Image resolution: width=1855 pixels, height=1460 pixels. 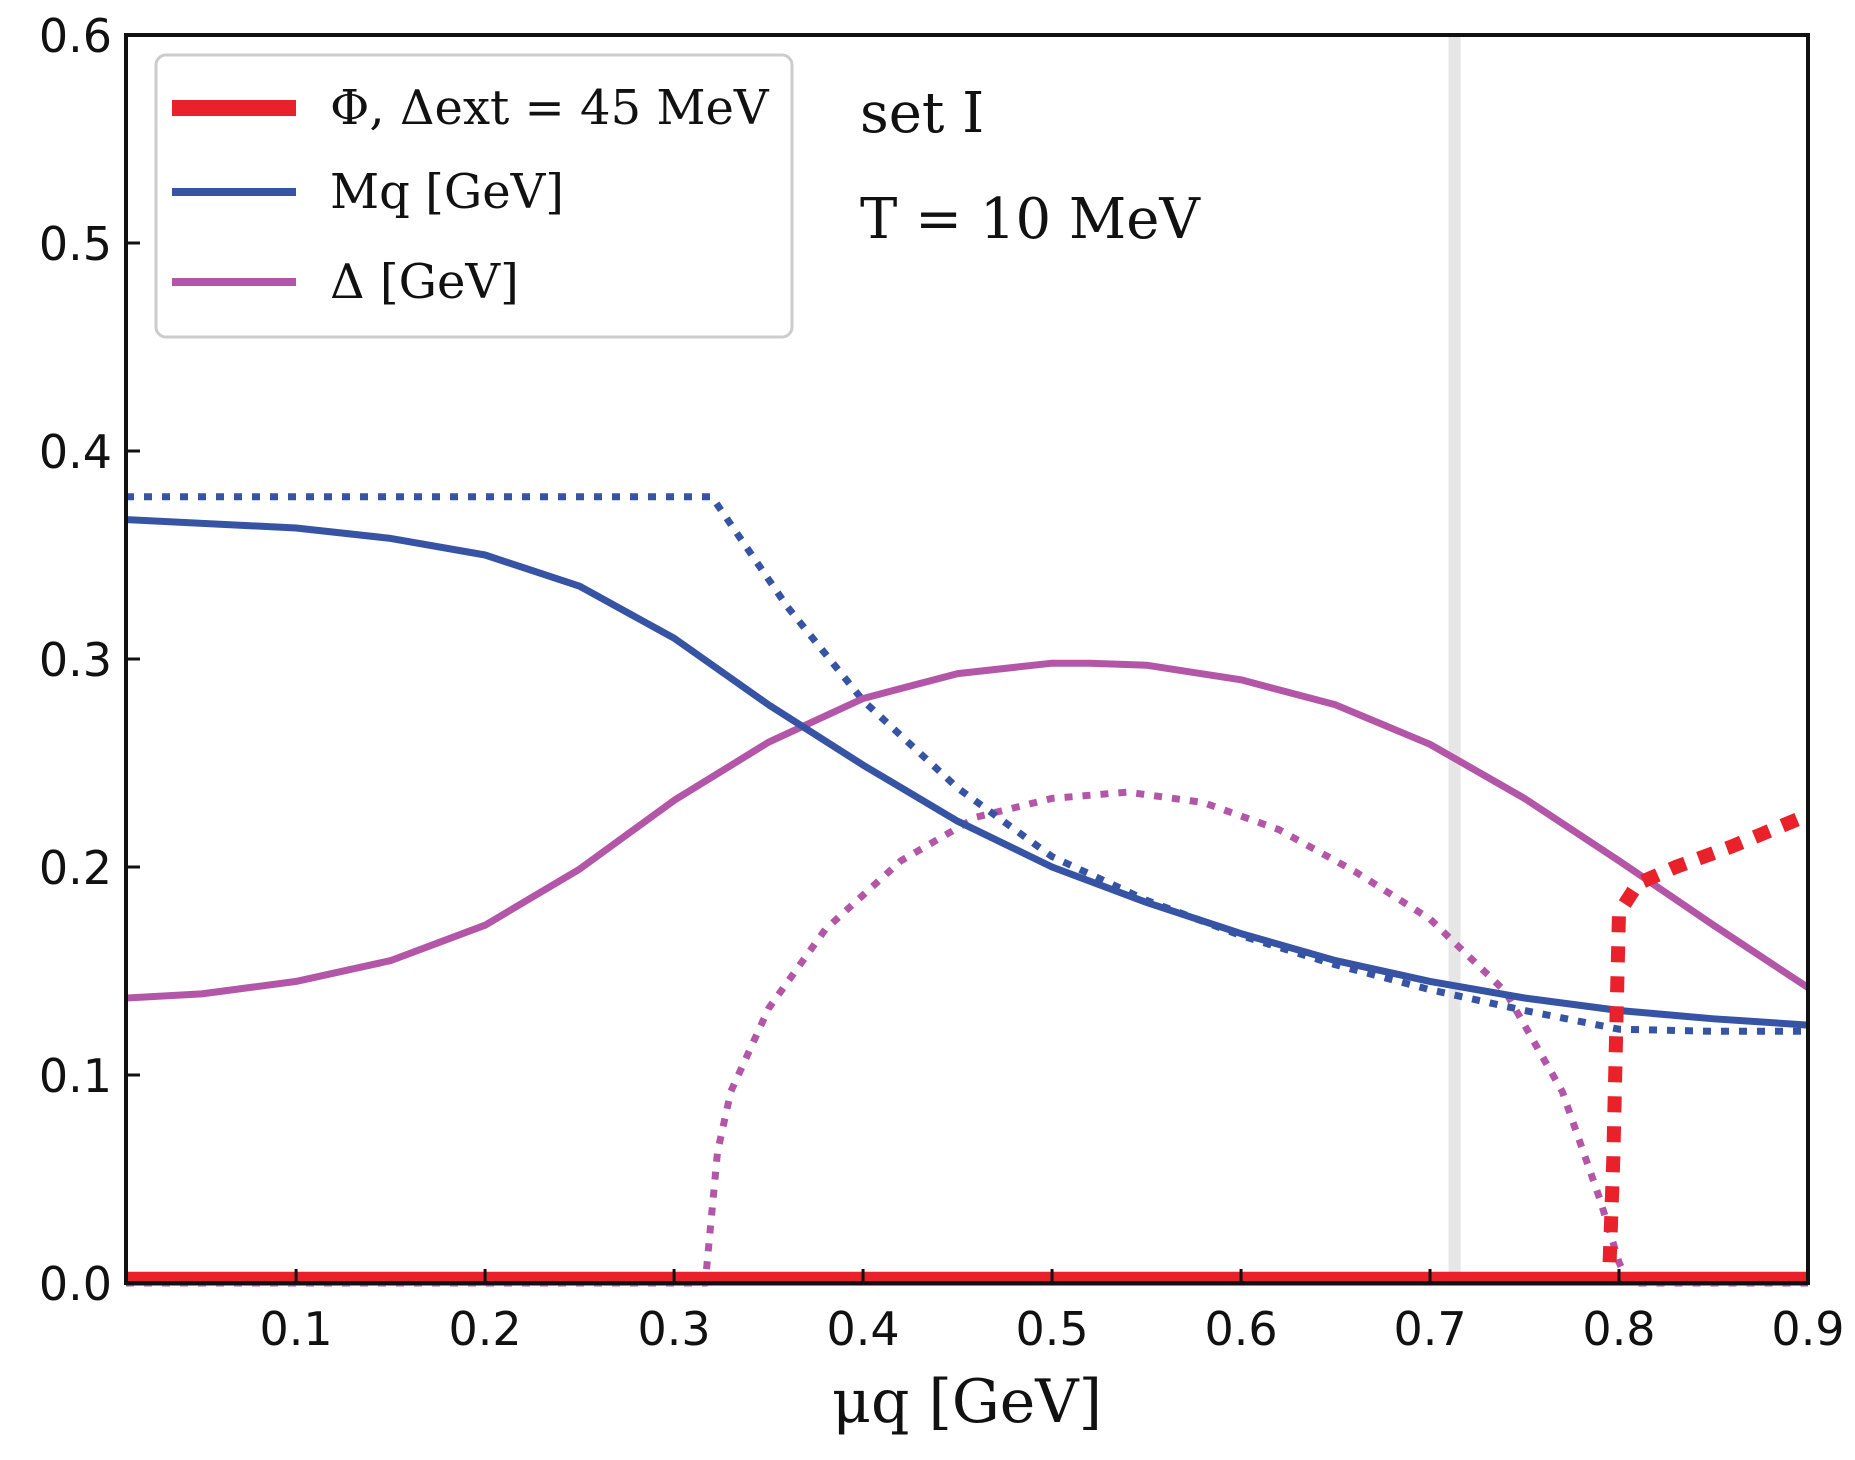 What do you see at coordinates (75, 868) in the screenshot?
I see `y-tick-label: 0.2` at bounding box center [75, 868].